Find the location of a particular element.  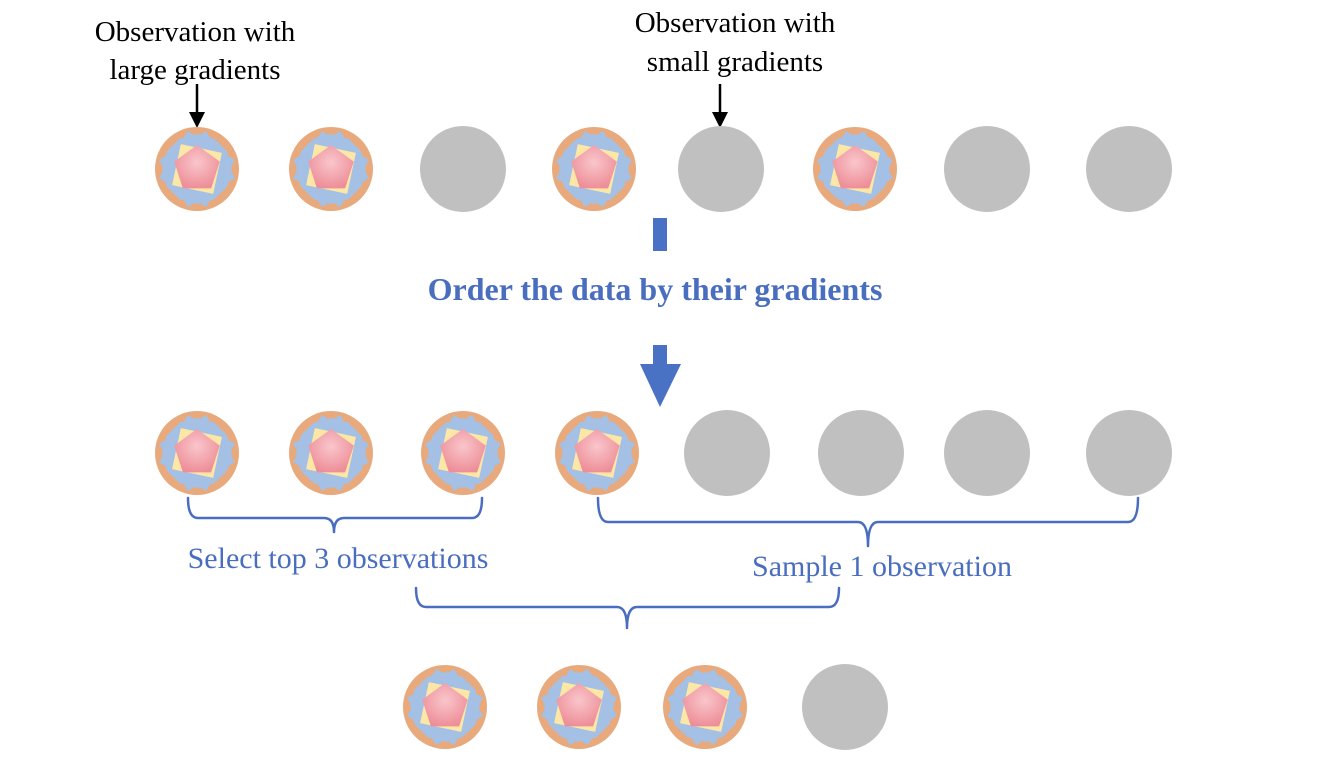

large-gradients-label-line1: Observation with is located at coordinates (195, 32).